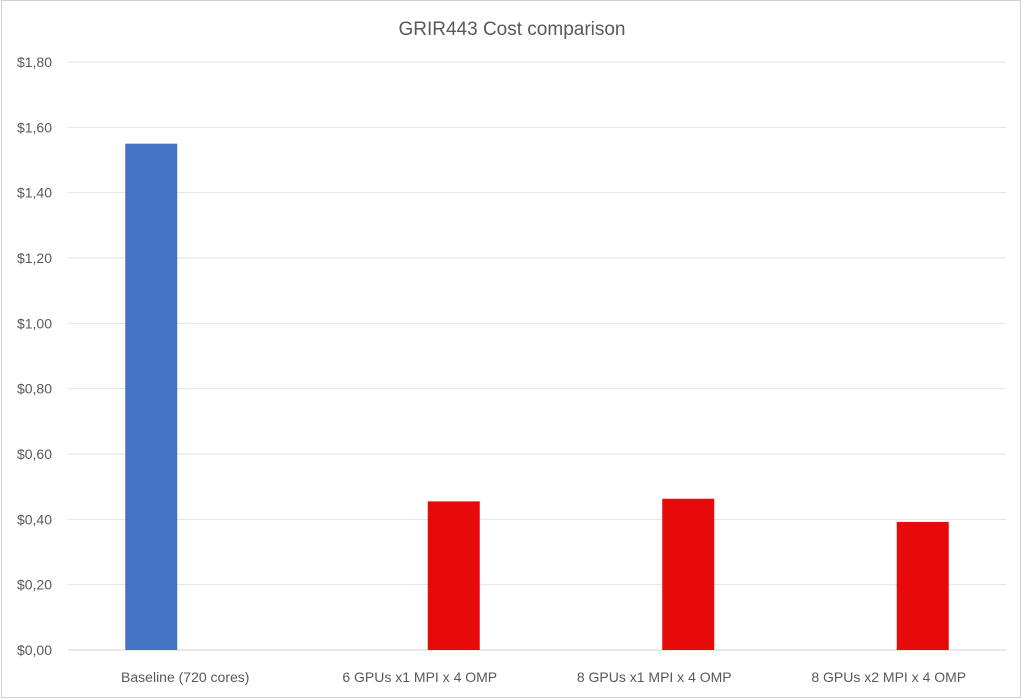 The image size is (1024, 700). I want to click on y-tick-label: $1,60, so click(34, 127).